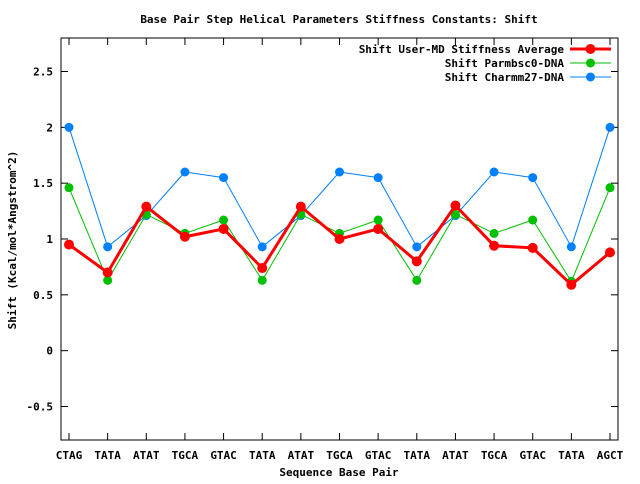 The width and height of the screenshot is (640, 484). I want to click on legend-label-3: Shift Charmm27-DNA, so click(505, 77).